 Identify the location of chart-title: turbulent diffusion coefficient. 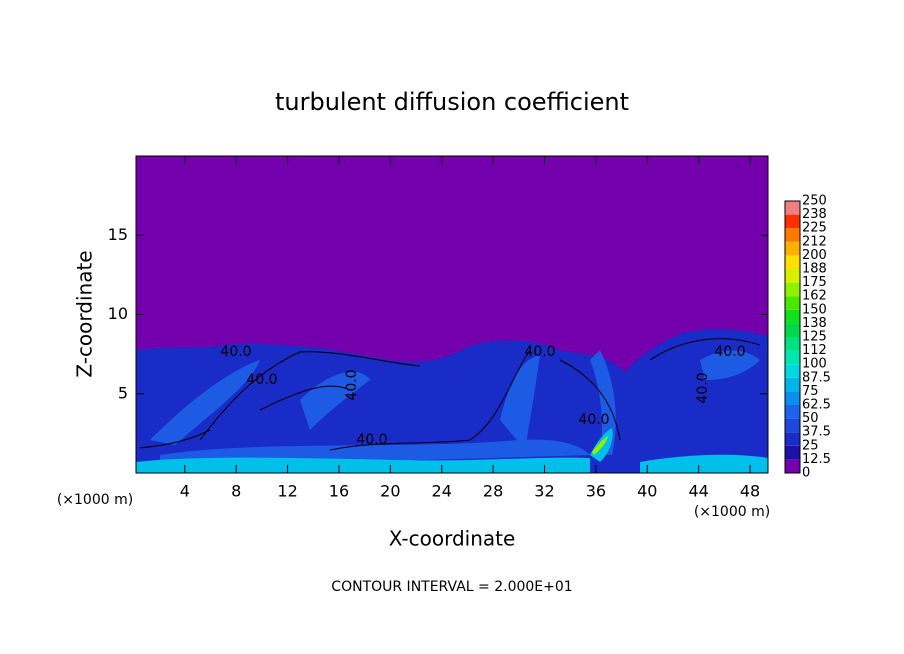
(452, 102).